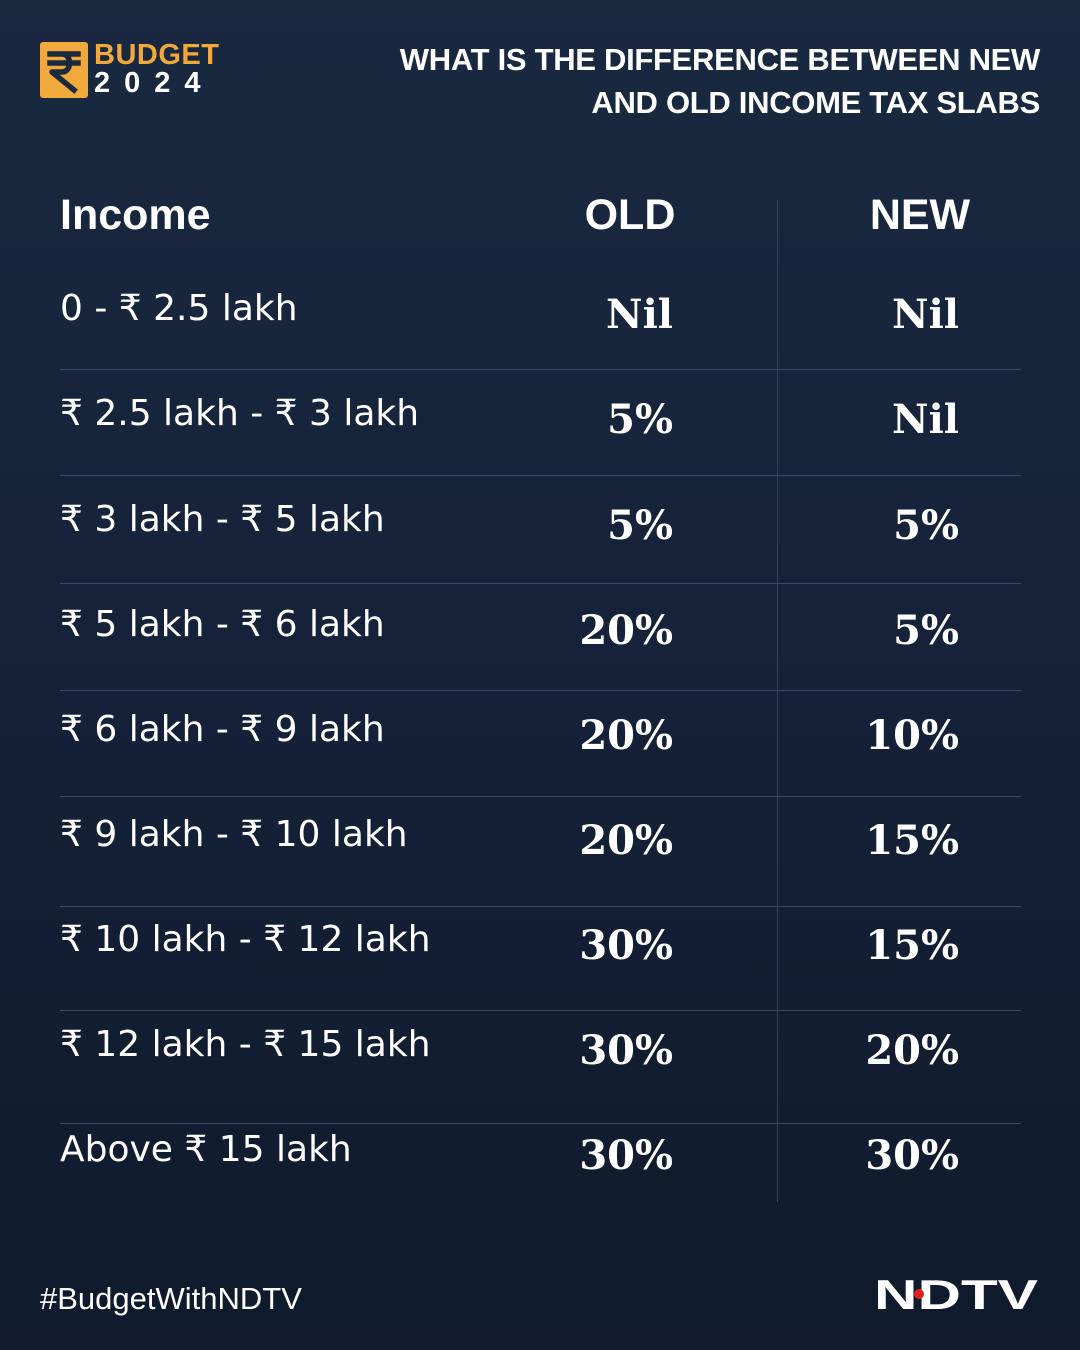  I want to click on income-cell: 0 - ₹ 2.5 lakh, so click(179, 308).